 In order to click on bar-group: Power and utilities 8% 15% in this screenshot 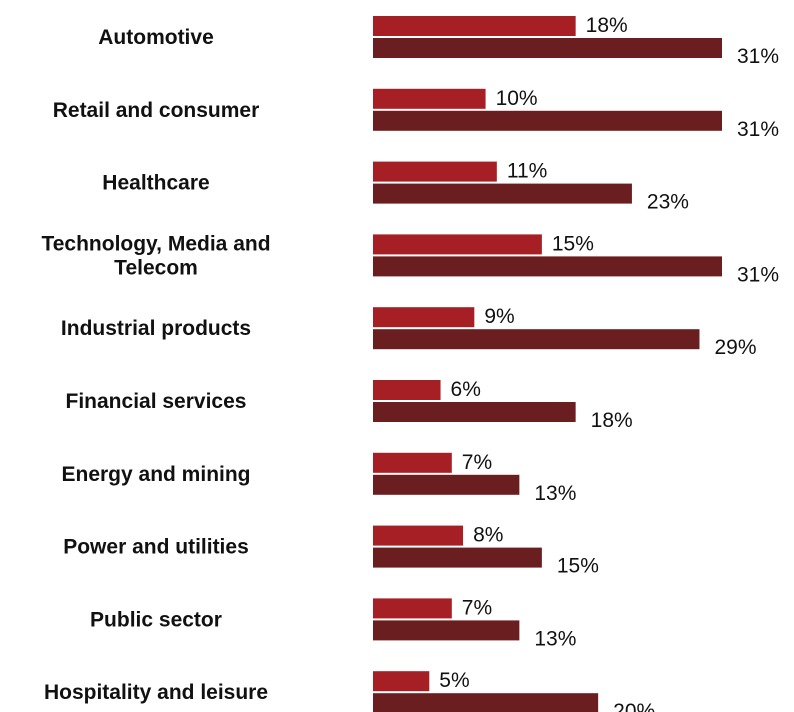, I will do `click(331, 551)`.